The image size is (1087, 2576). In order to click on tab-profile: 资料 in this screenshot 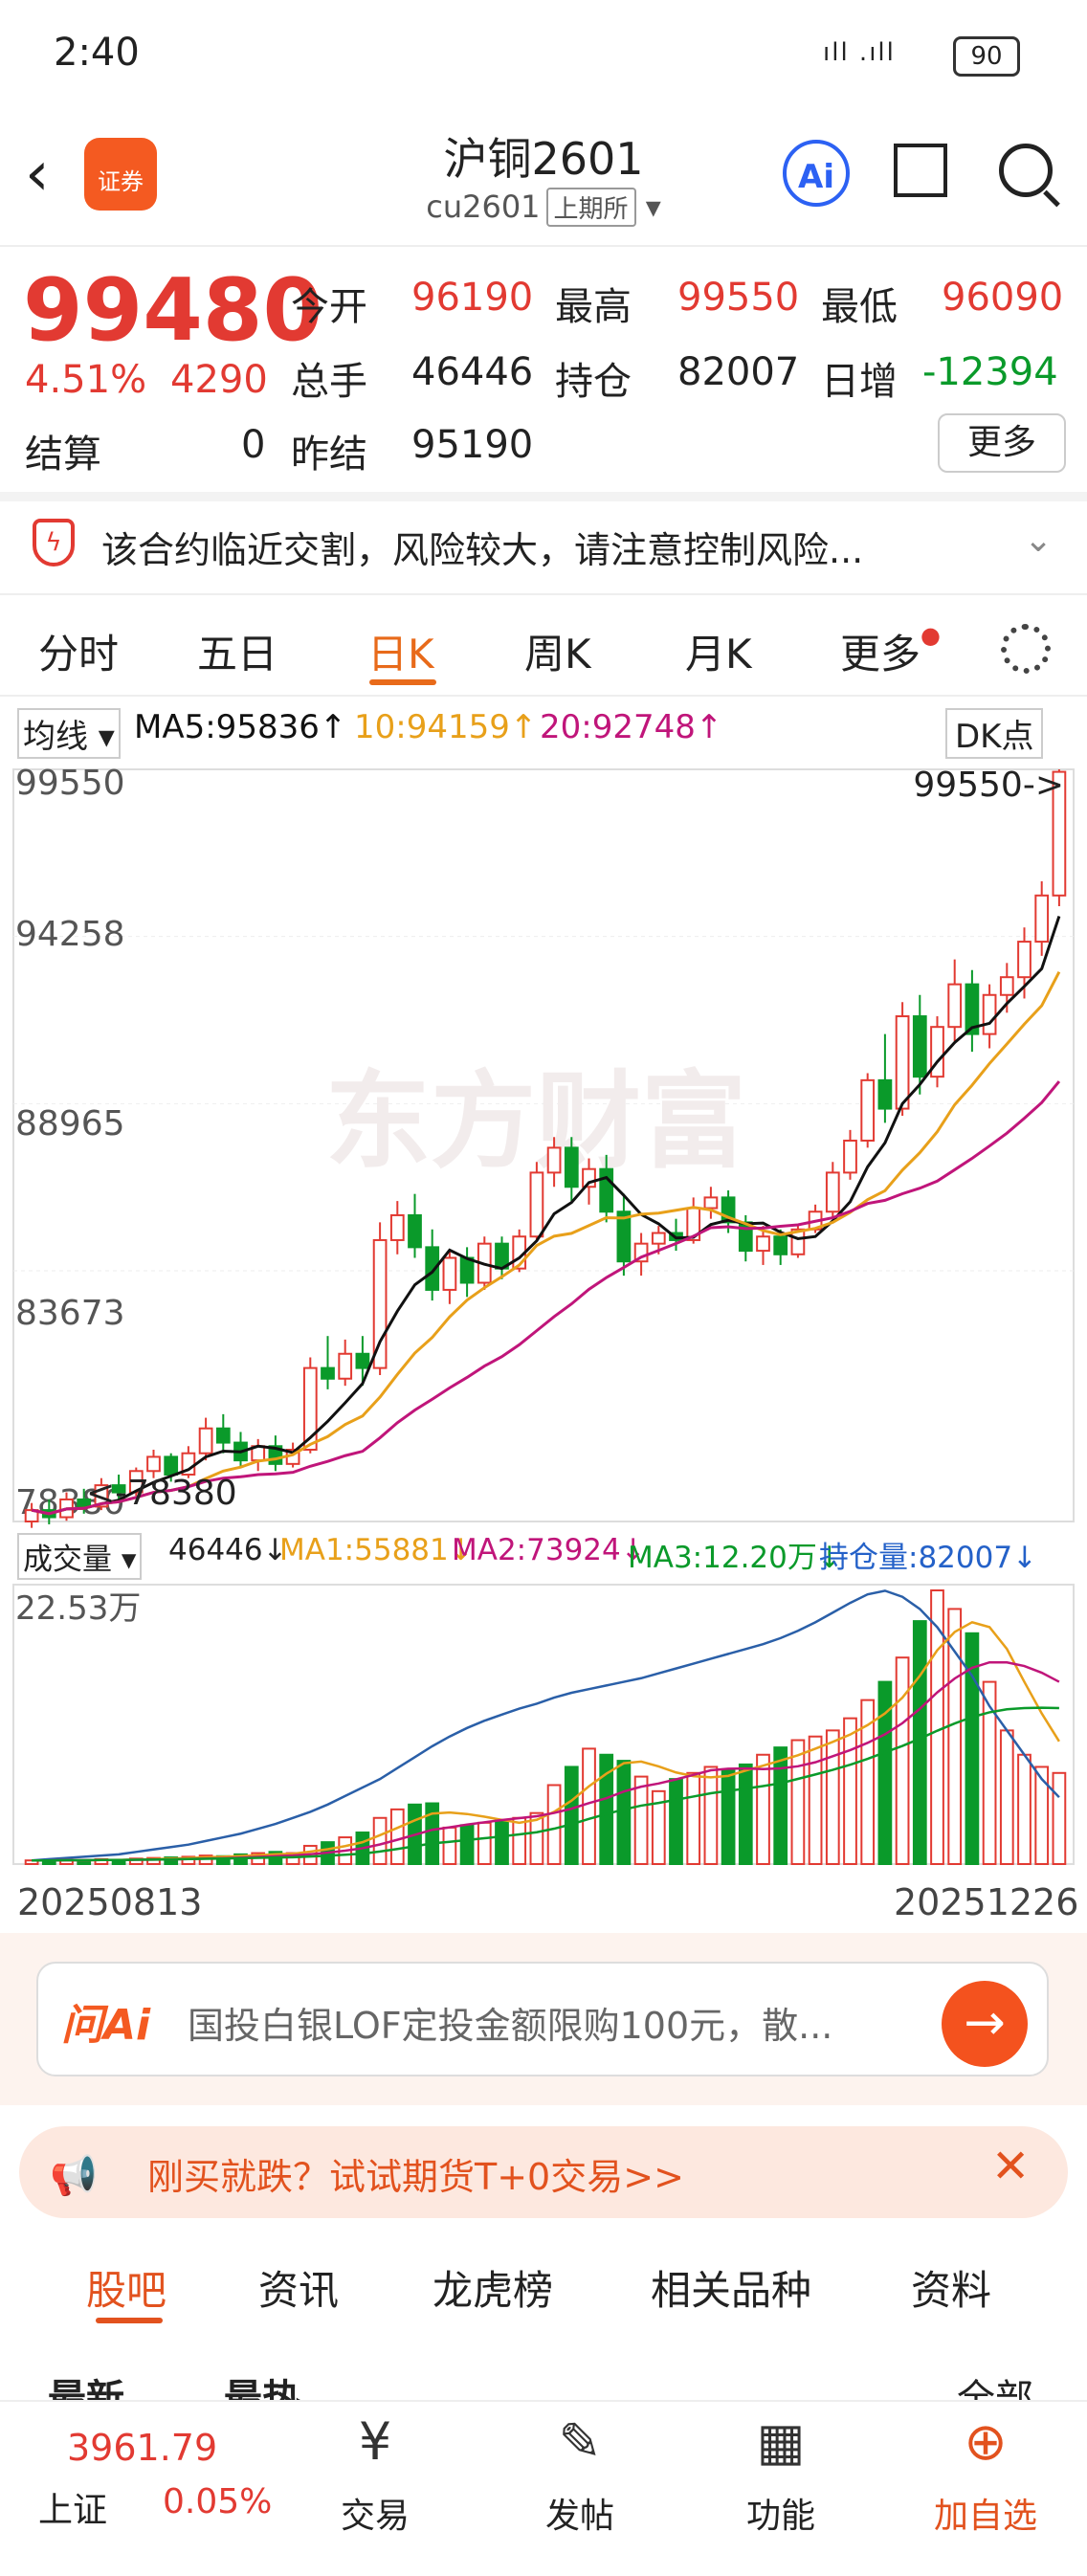, I will do `click(952, 2290)`.